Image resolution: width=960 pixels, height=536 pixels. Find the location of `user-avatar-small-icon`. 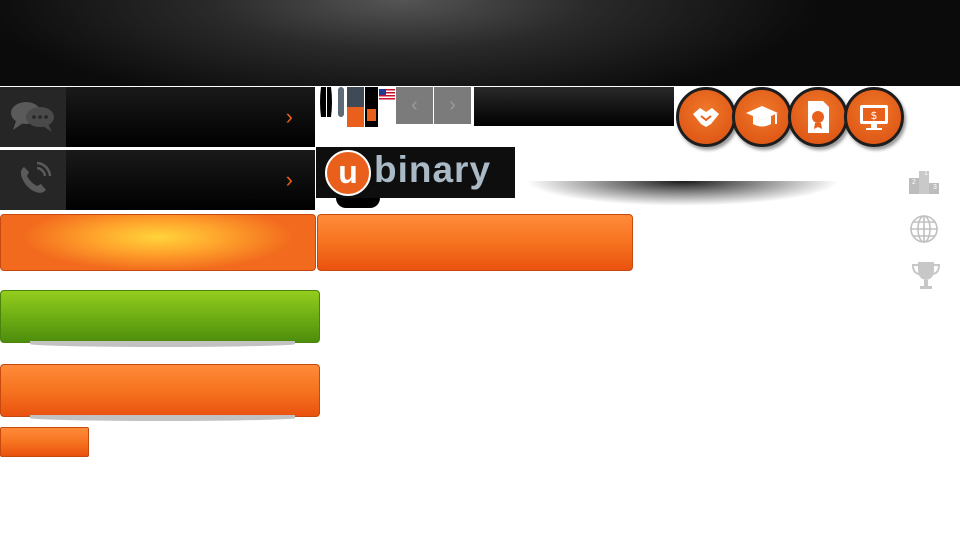

user-avatar-small-icon is located at coordinates (371, 107).